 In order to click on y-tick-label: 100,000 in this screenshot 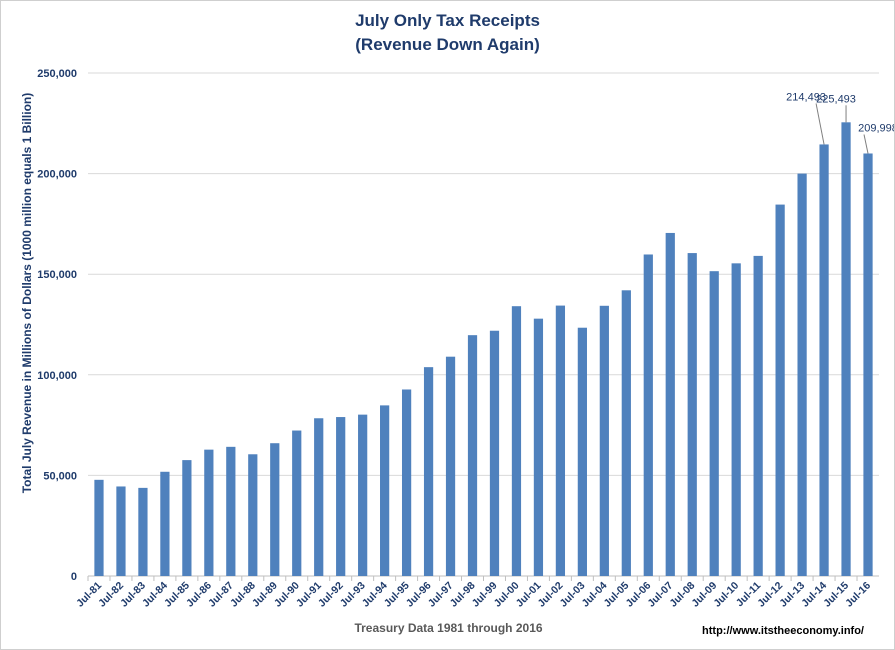, I will do `click(57, 376)`.